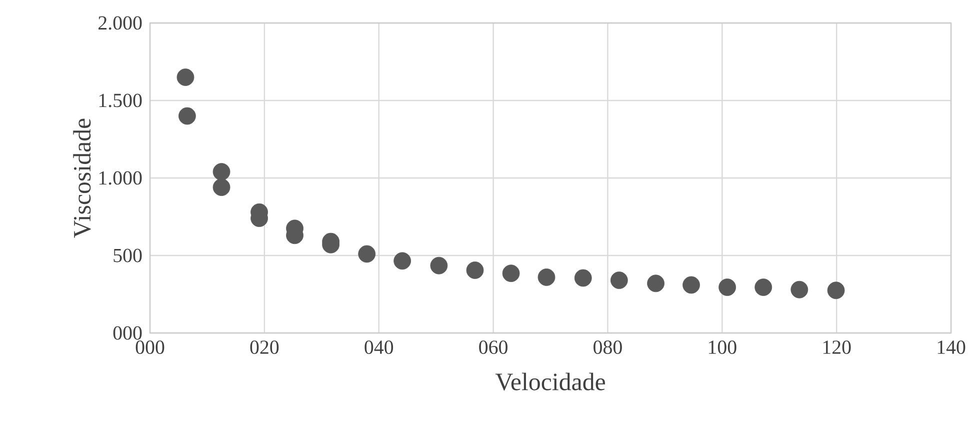  What do you see at coordinates (264, 347) in the screenshot?
I see `x-tick-label: 020` at bounding box center [264, 347].